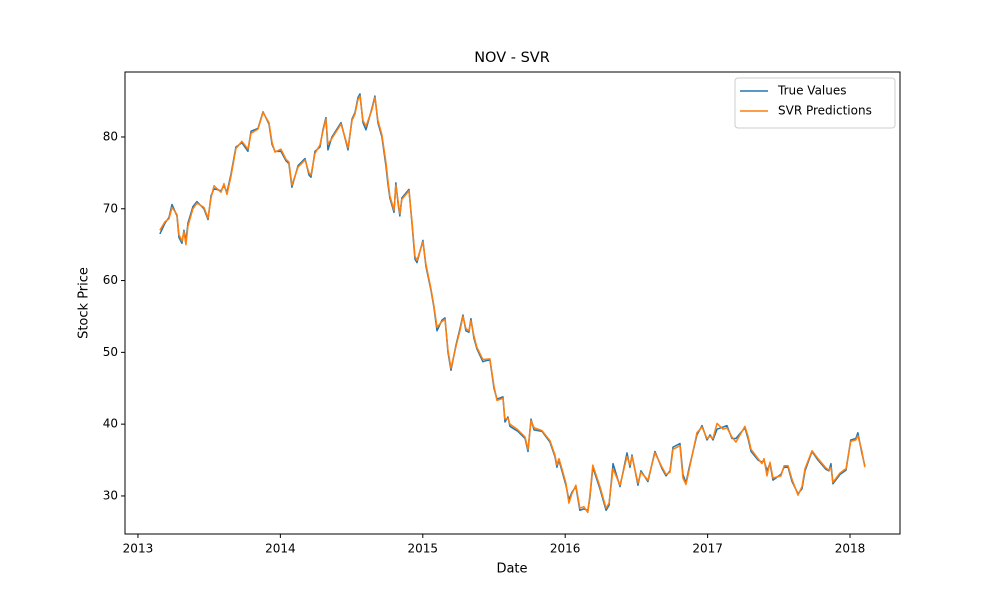  Describe the element at coordinates (707, 549) in the screenshot. I see `x-tick-label: 2017` at that location.